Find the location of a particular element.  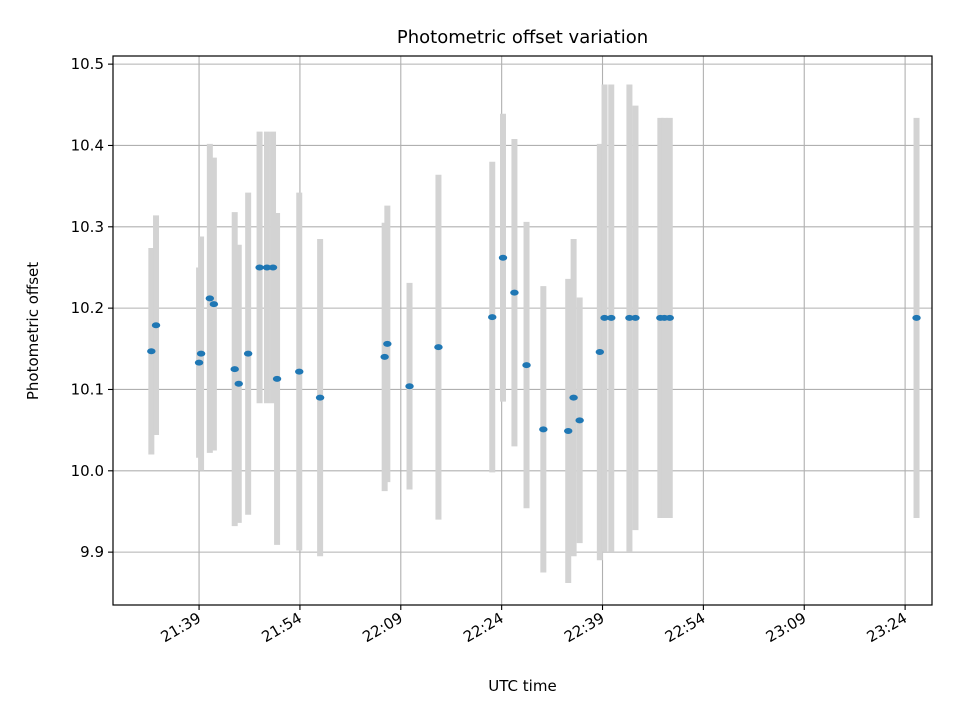

y-tick-label: 10.3 is located at coordinates (87, 227).